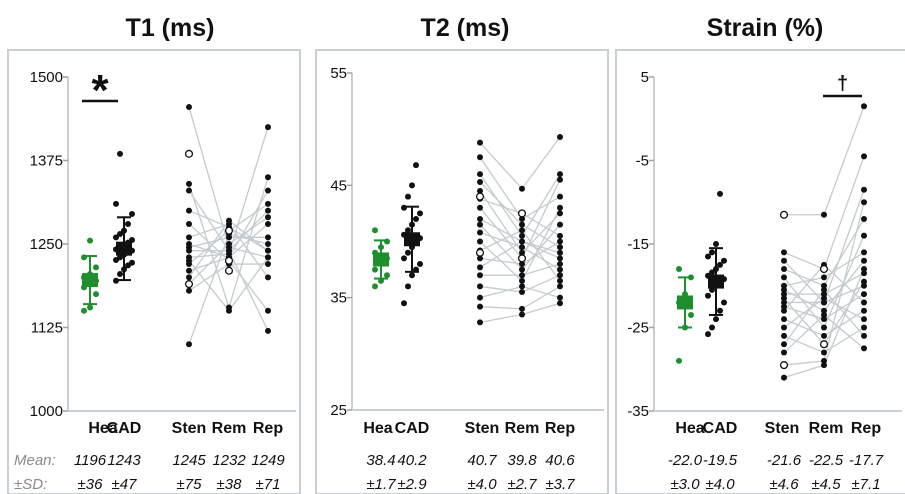  I want to click on category-label: Hea, so click(689, 428).